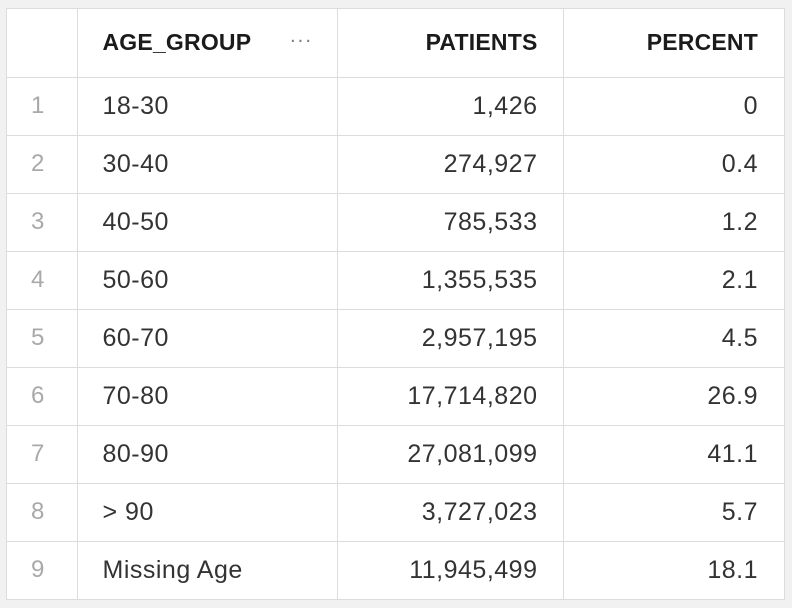 Image resolution: width=792 pixels, height=608 pixels. Describe the element at coordinates (702, 42) in the screenshot. I see `column-header-label: PERCENT` at that location.